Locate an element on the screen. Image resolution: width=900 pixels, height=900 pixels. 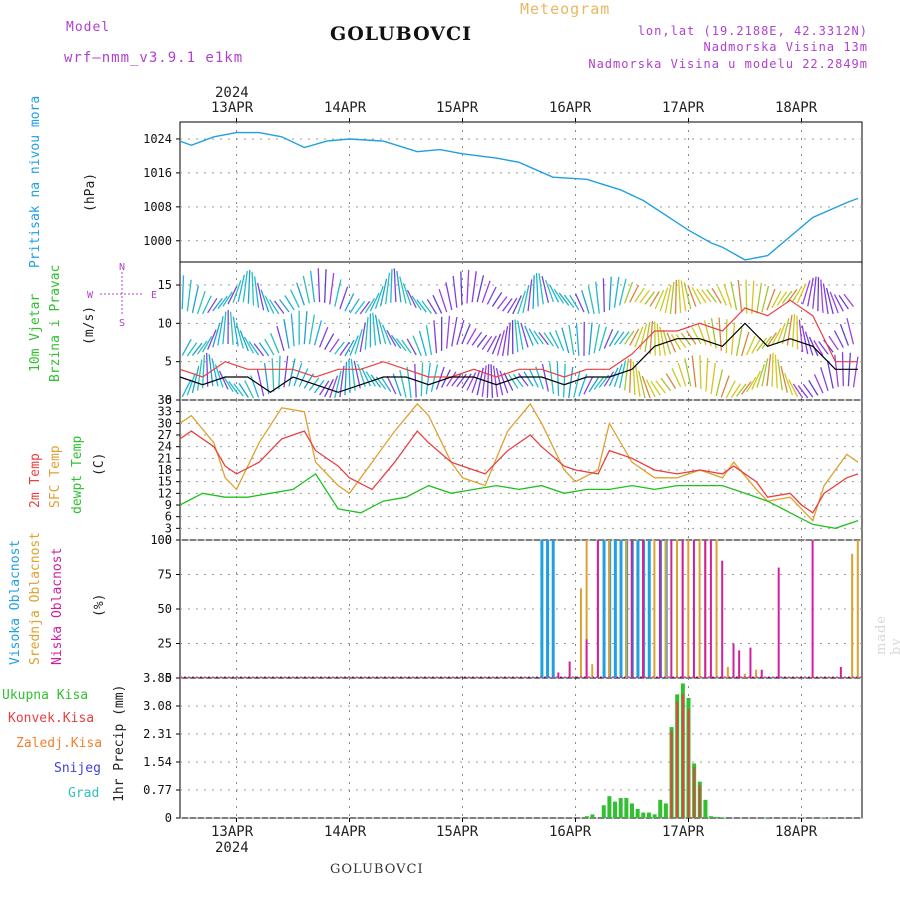
wind-tick-label: 0 is located at coordinates (168, 400).